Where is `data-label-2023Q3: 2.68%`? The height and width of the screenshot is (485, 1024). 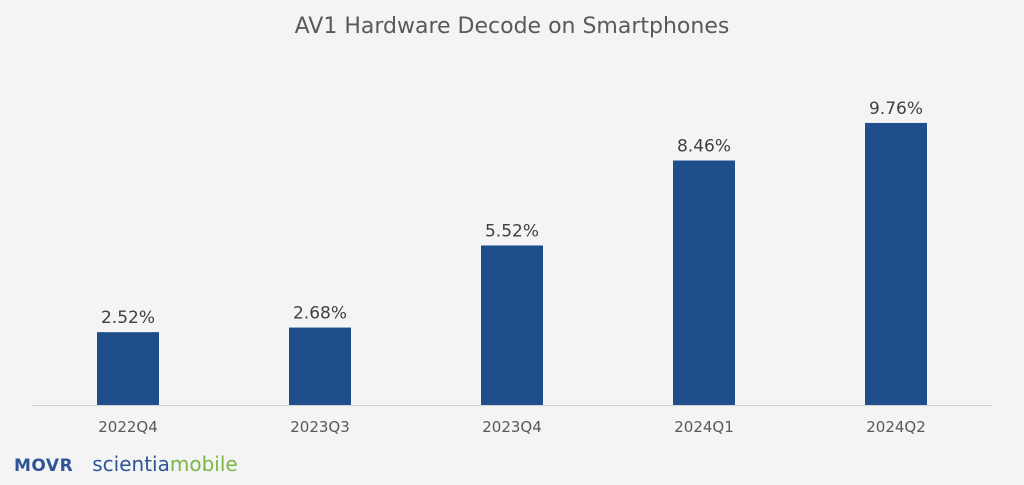 data-label-2023Q3: 2.68% is located at coordinates (320, 314).